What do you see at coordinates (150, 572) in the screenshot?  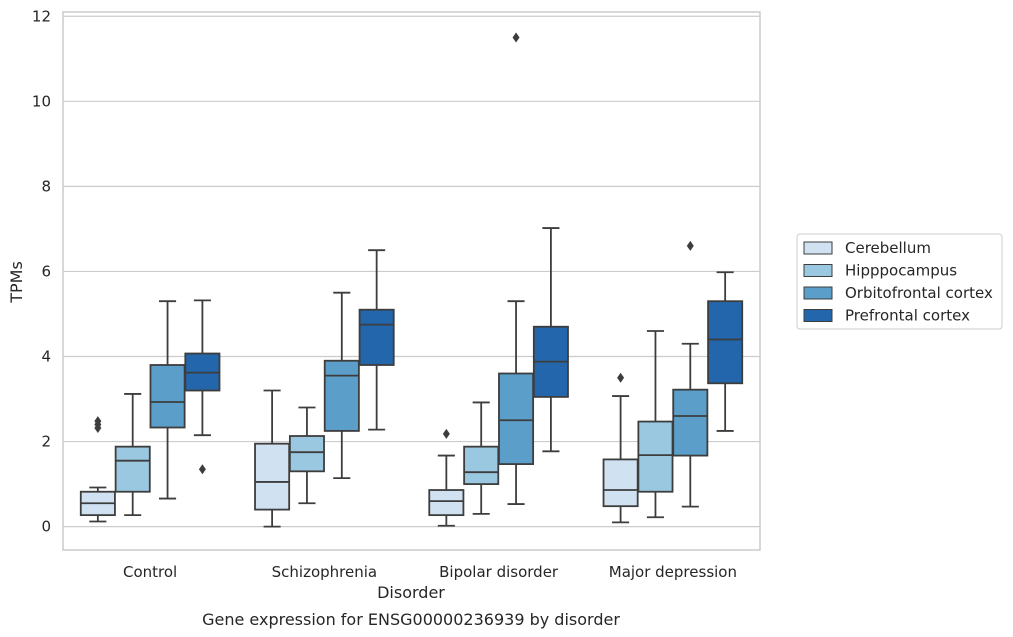 I see `x-tick-label: Control` at bounding box center [150, 572].